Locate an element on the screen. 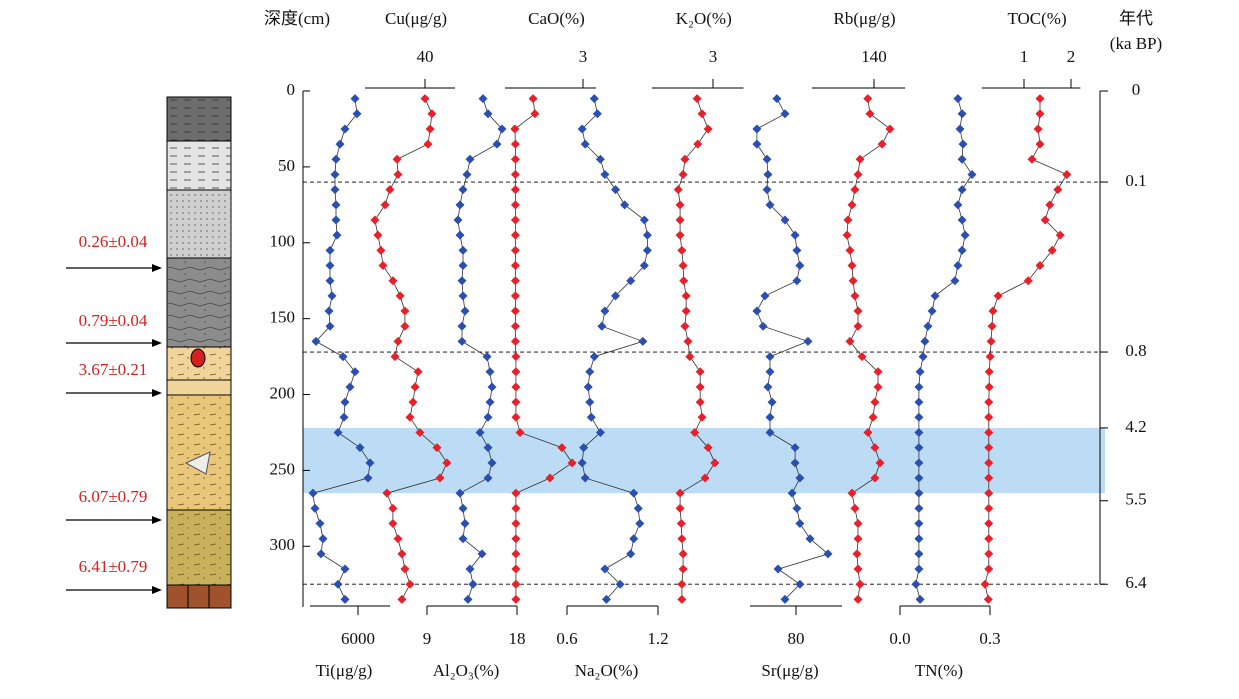 The width and height of the screenshot is (1239, 699). depth-tick-label: 250 is located at coordinates (283, 468).